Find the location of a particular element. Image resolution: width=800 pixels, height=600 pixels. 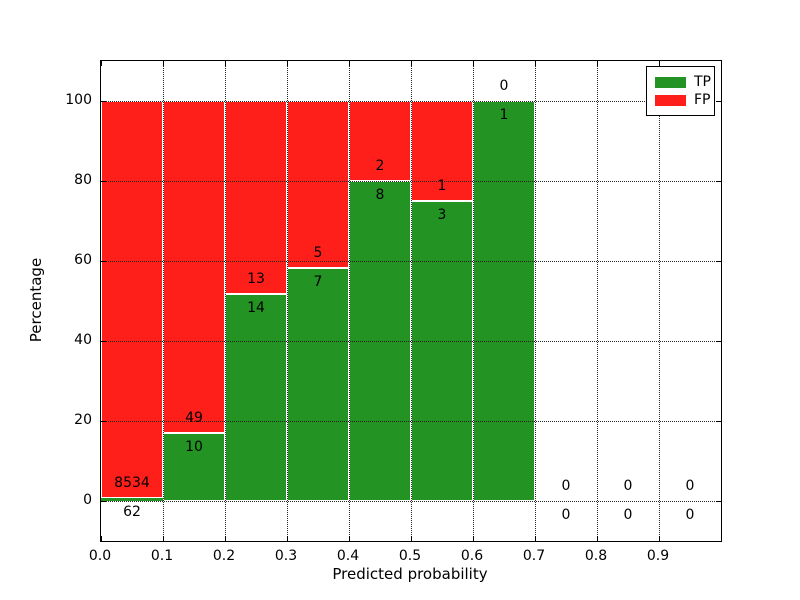

x-tick-label: 0.8 is located at coordinates (596, 556).